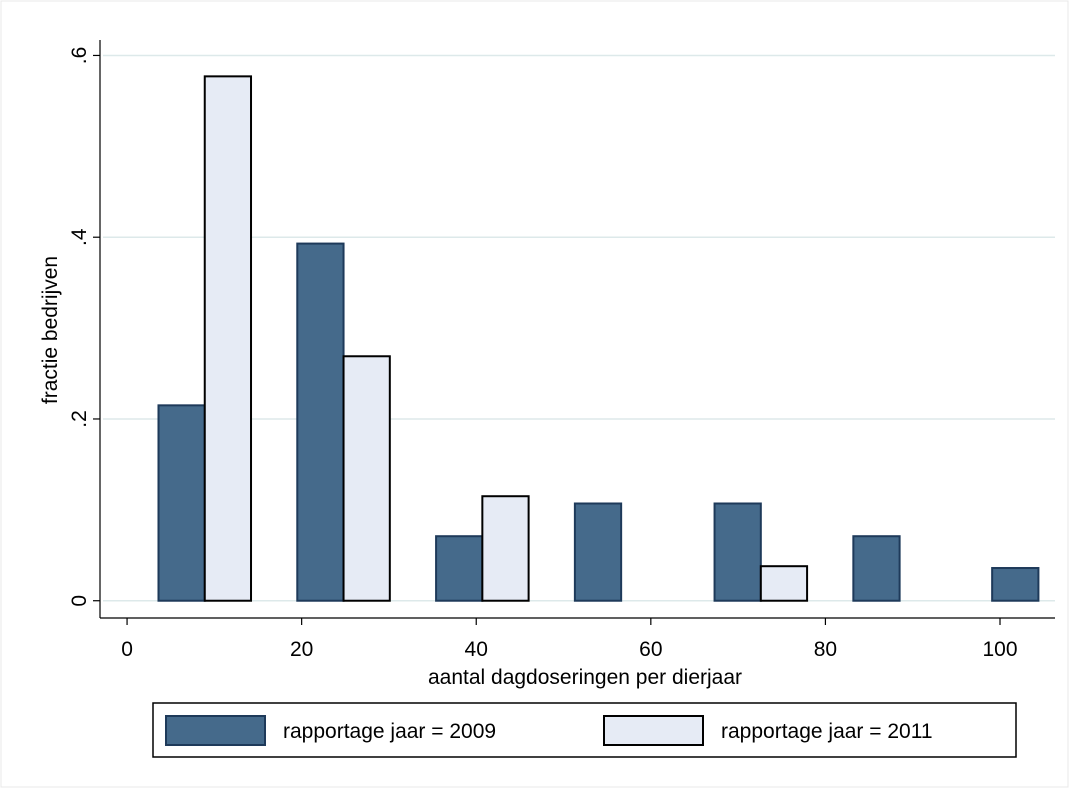  What do you see at coordinates (825, 649) in the screenshot?
I see `x-tick-label: 80` at bounding box center [825, 649].